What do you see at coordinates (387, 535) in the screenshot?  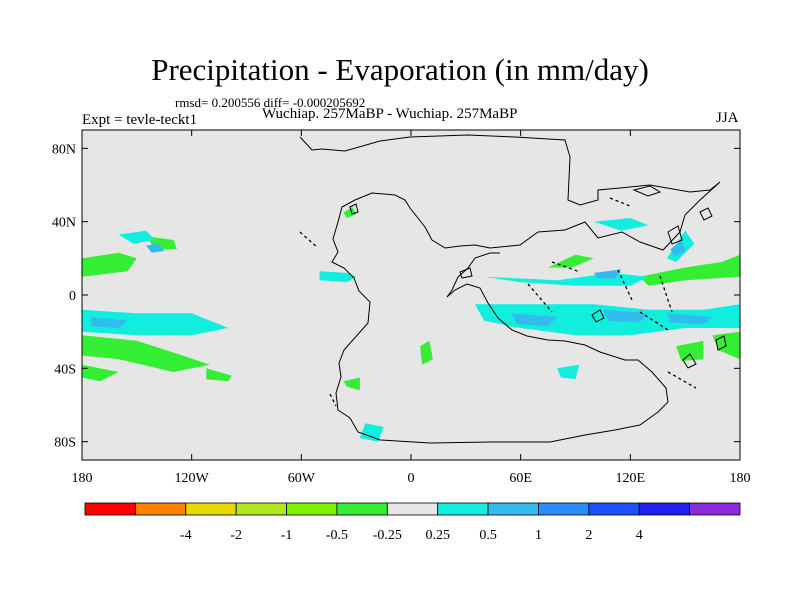 I see `colorbar-label: -0.25` at bounding box center [387, 535].